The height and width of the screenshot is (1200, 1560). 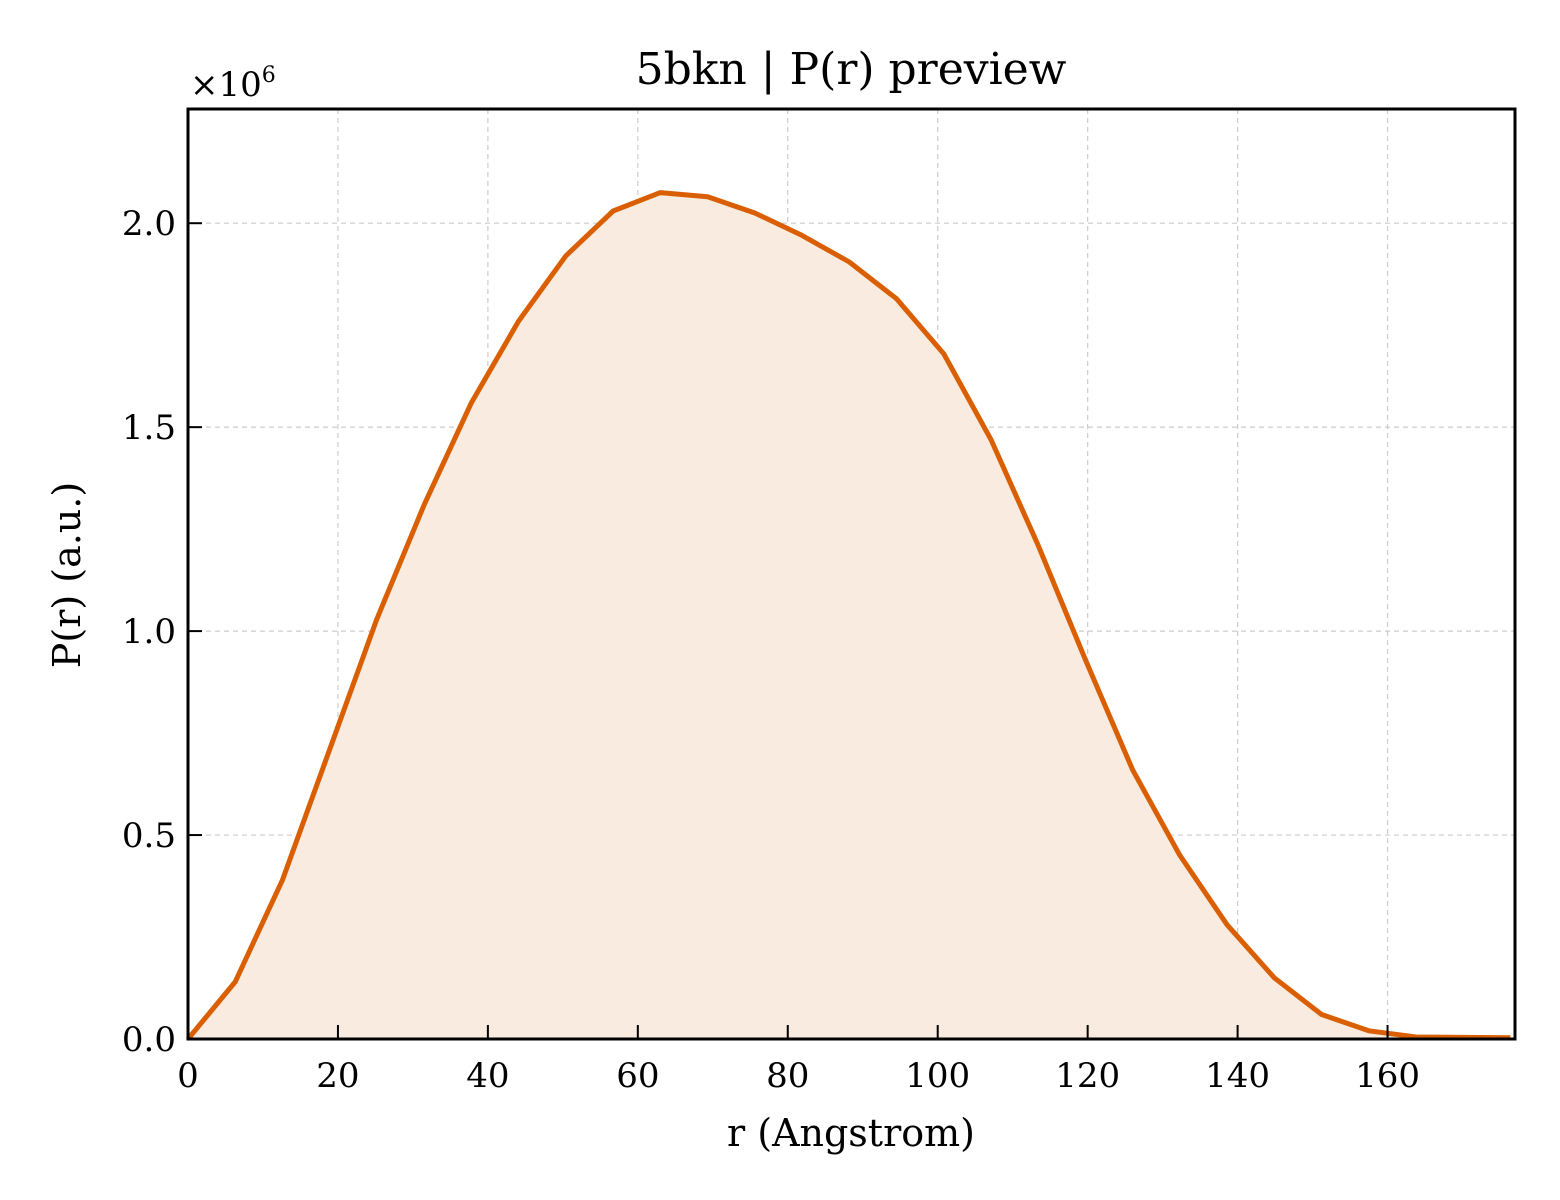 I want to click on y-tick-labels: 0.0 0.5 1.0 1.5 2.0, so click(x=149, y=632).